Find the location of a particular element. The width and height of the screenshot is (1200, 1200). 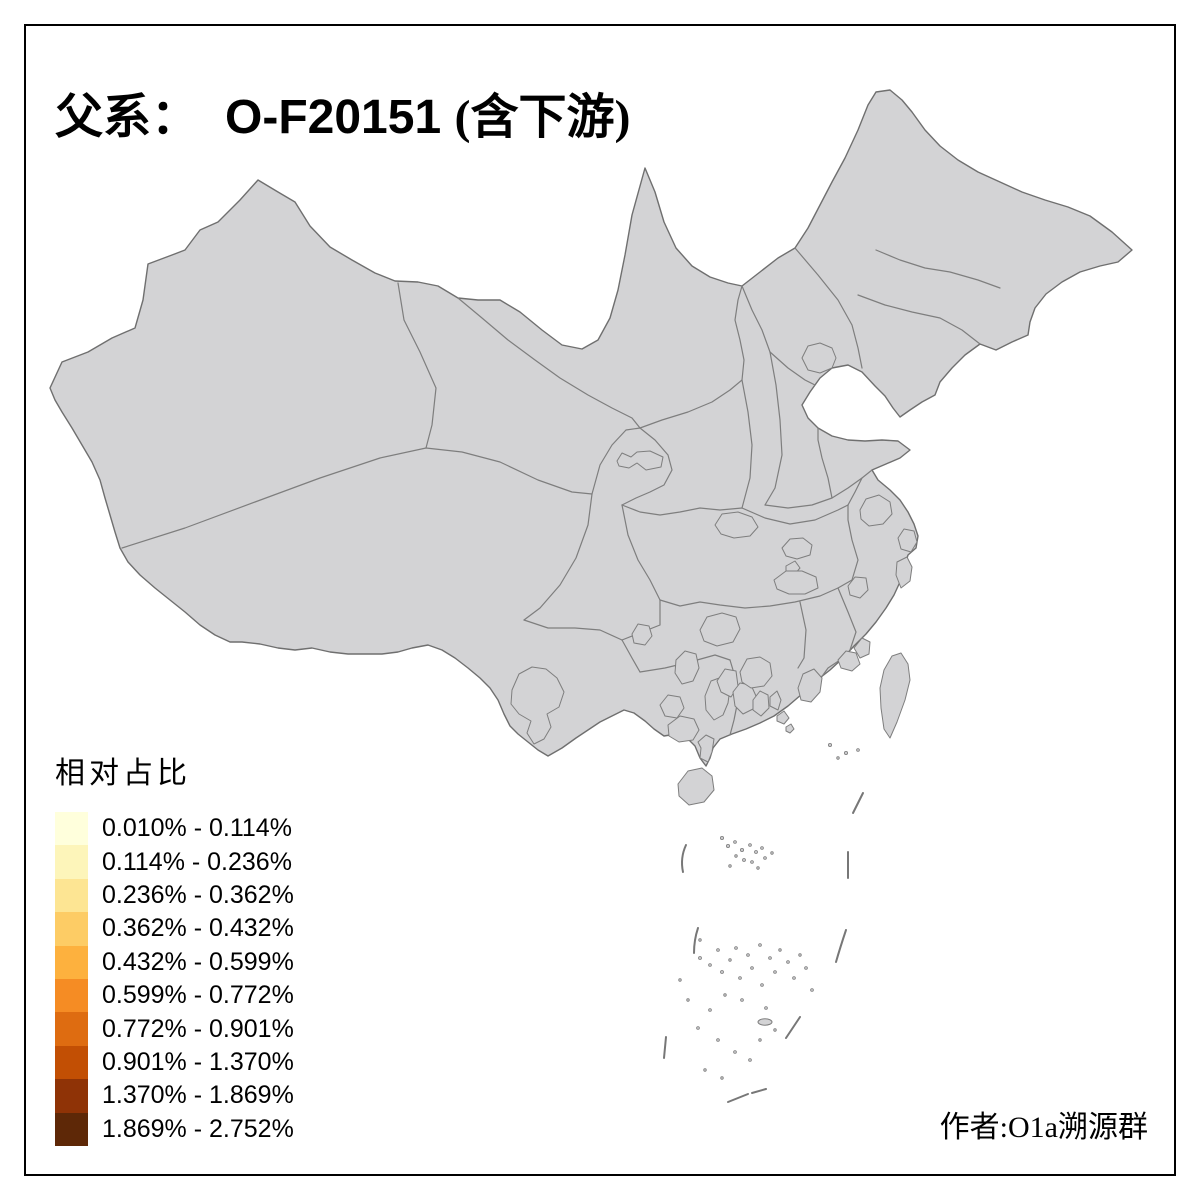

legend-range-label: 0.362% - 0.432% is located at coordinates (198, 928).